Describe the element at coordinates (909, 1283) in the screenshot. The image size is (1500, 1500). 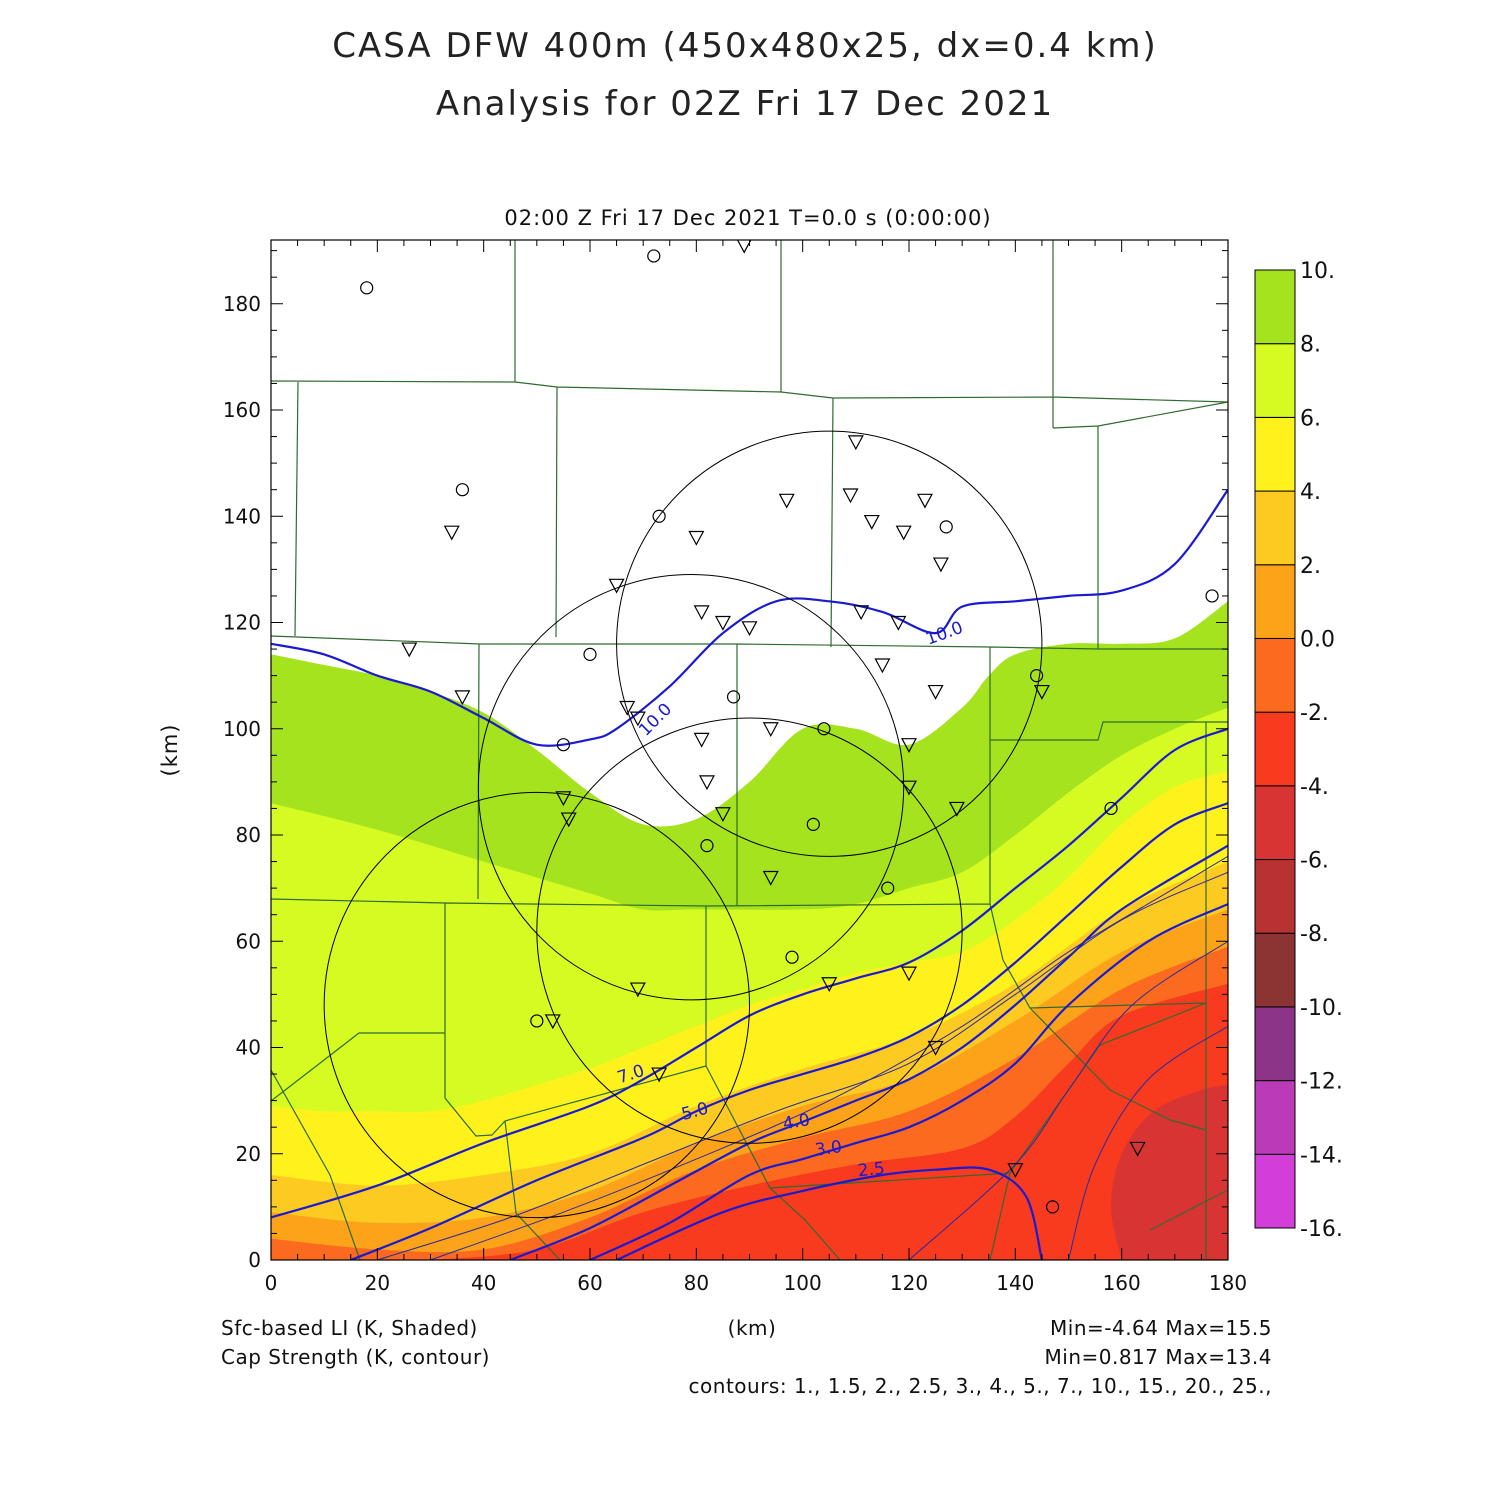
I see `x-tick-label: 120` at that location.